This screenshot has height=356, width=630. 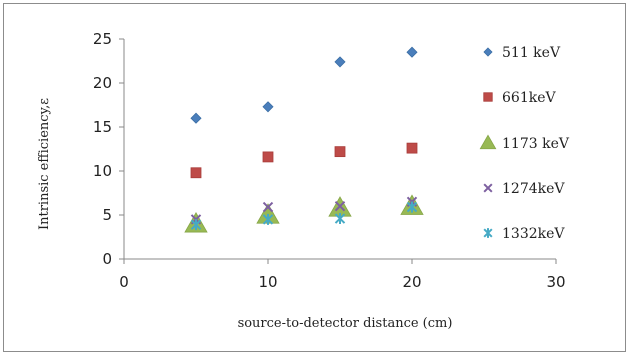 I want to click on legend-marker-triangle, so click(x=488, y=142).